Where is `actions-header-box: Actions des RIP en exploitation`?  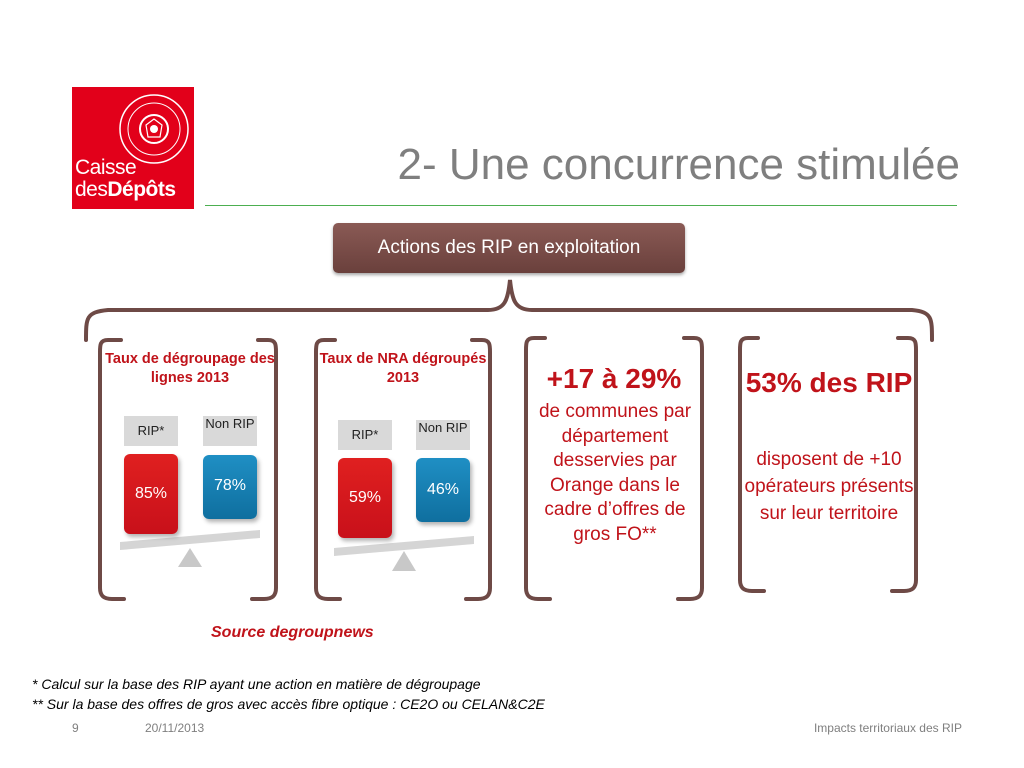 actions-header-box: Actions des RIP en exploitation is located at coordinates (509, 248).